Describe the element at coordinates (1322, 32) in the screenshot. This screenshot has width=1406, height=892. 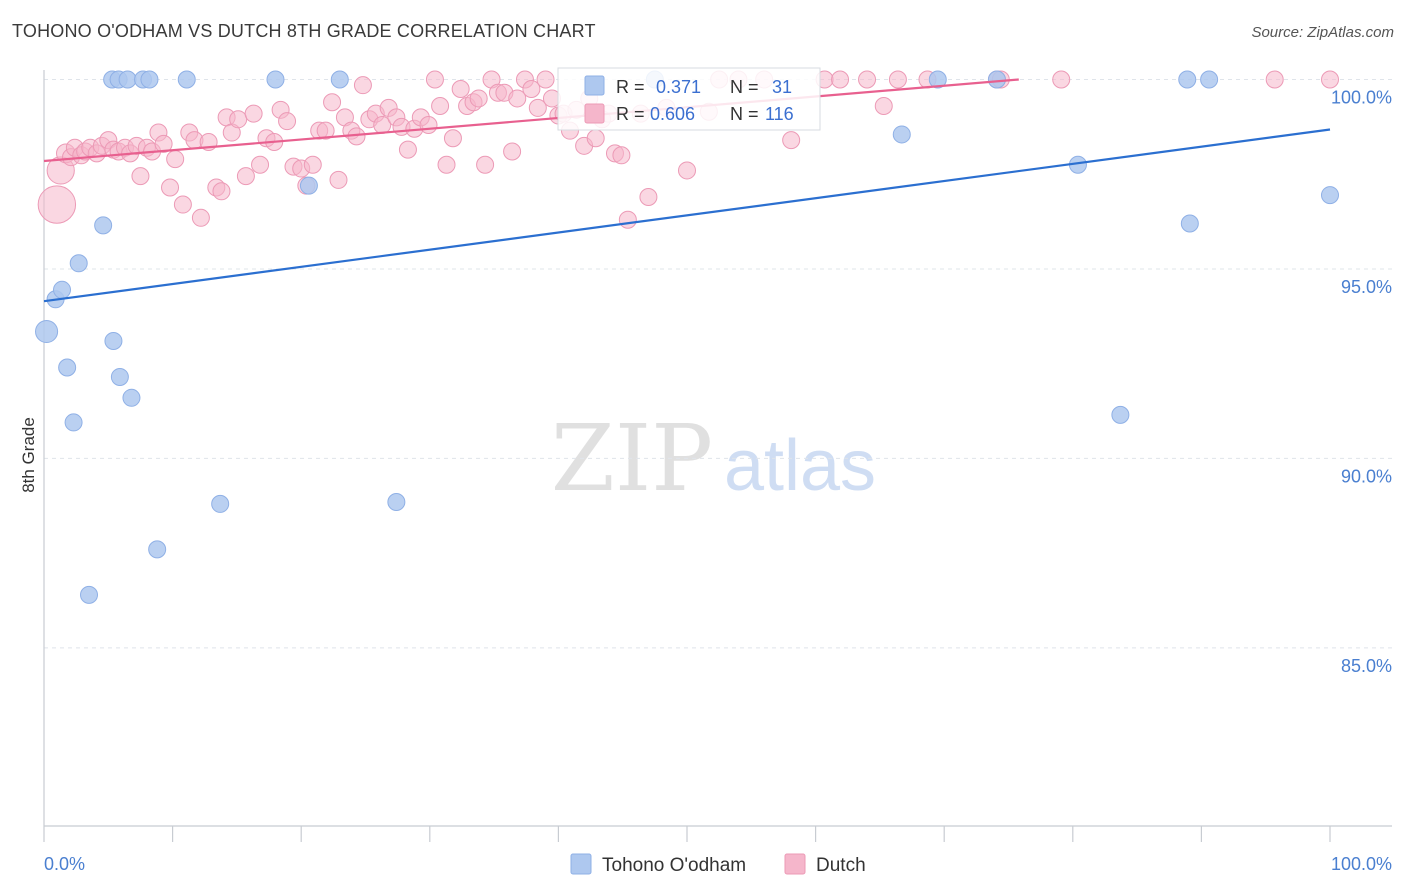
I see `source-credit: Source: ZipAtlas.com` at that location.